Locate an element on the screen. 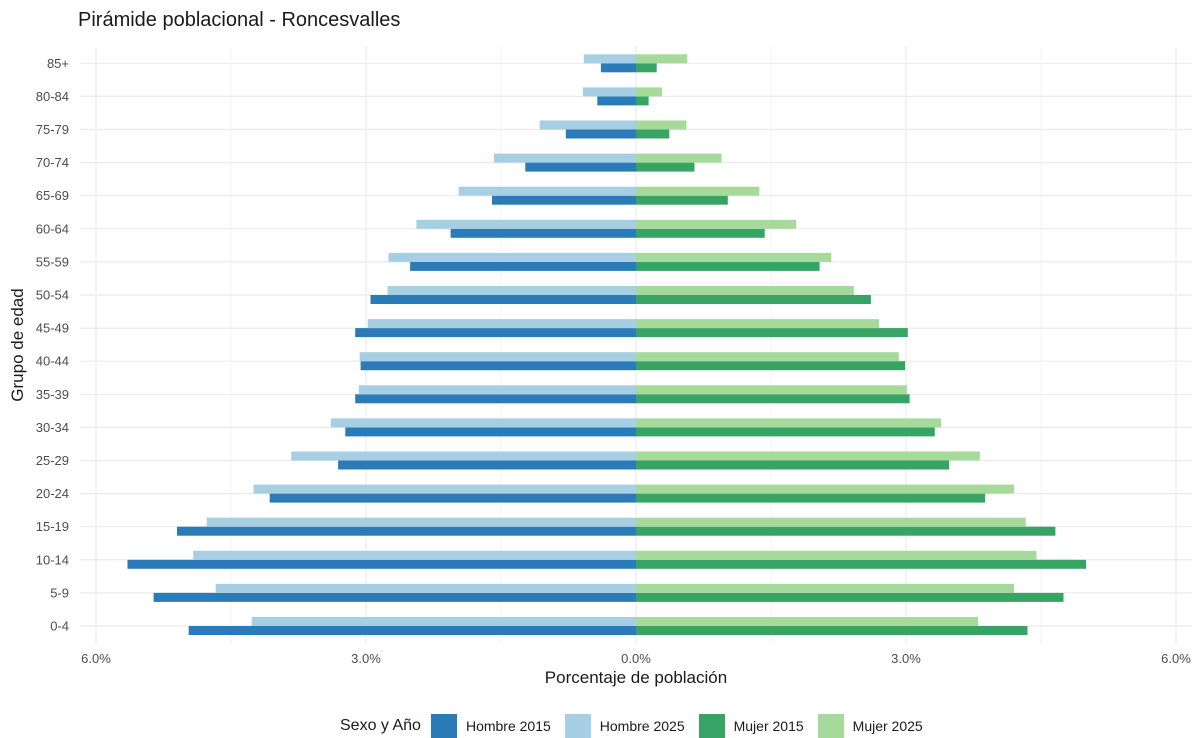 The height and width of the screenshot is (738, 1200). legend-label-hombre-2025: Hombre 2025 is located at coordinates (642, 726).